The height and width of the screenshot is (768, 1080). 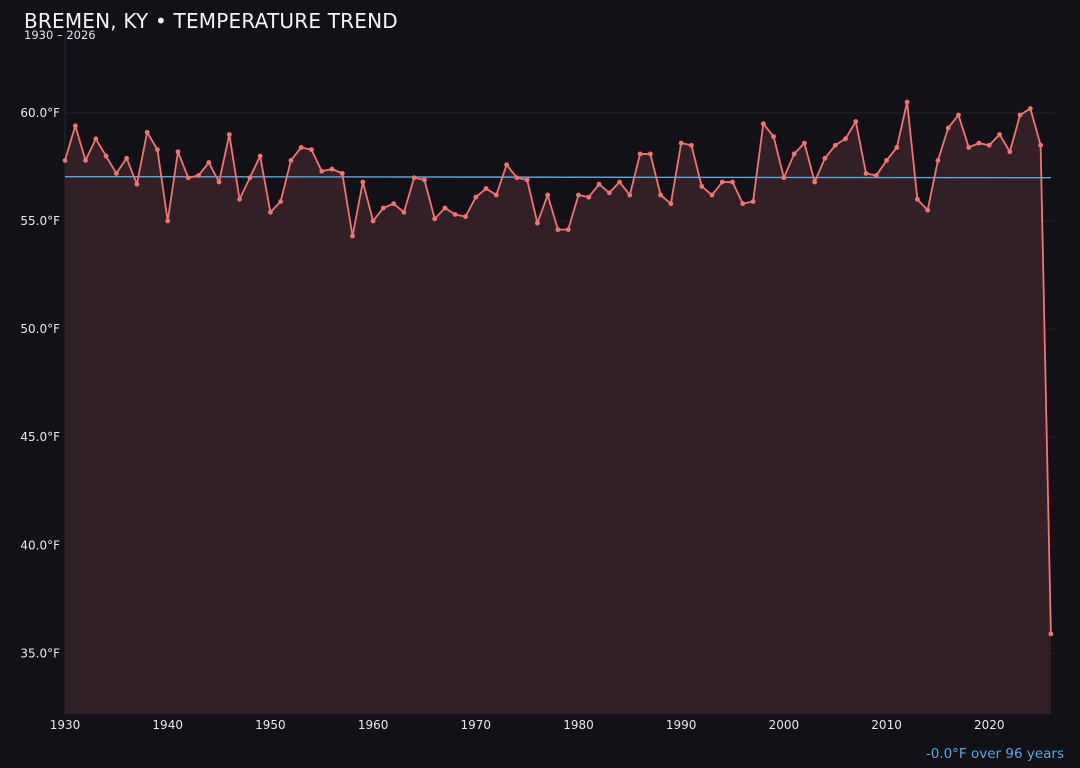 I want to click on y-tick-label: 60.0°F, so click(x=40, y=113).